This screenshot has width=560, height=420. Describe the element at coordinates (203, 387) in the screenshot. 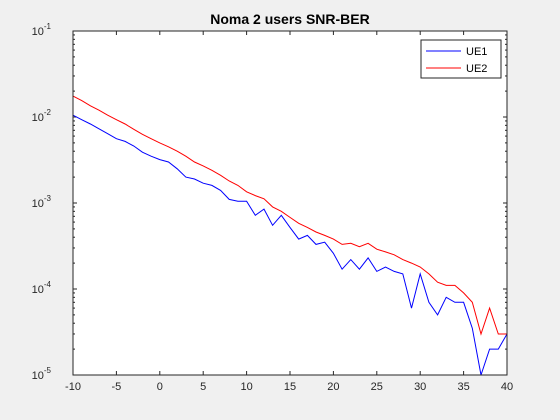

I see `x-tick-label: 5` at that location.